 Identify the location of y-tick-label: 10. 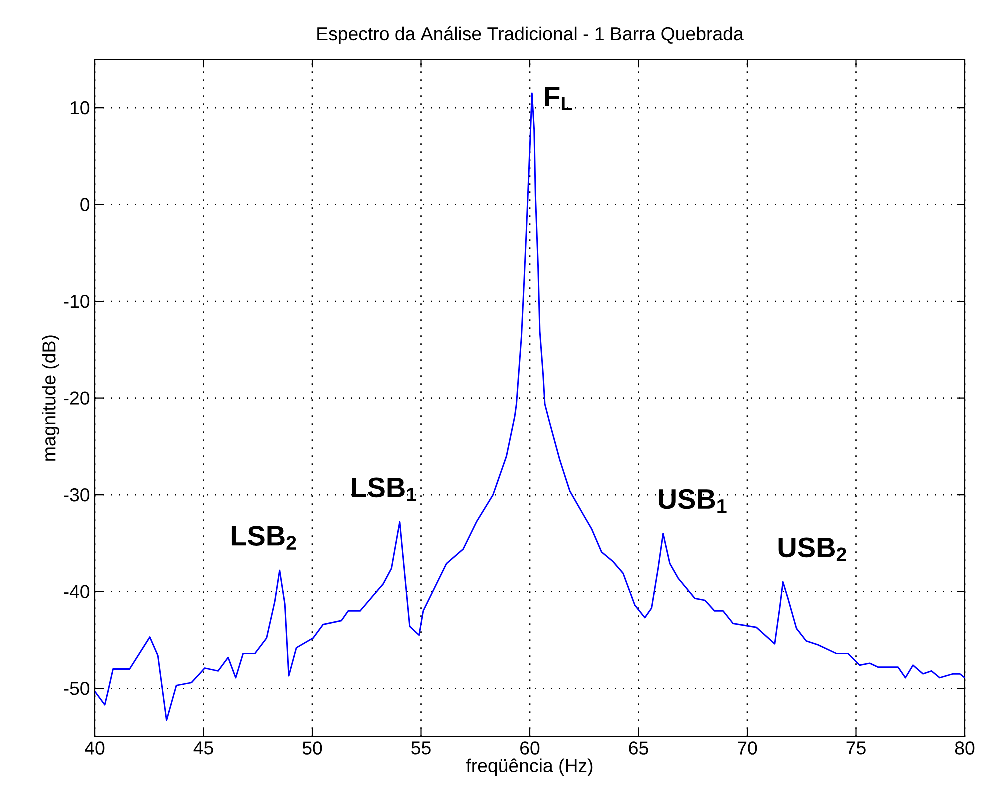
(80, 108).